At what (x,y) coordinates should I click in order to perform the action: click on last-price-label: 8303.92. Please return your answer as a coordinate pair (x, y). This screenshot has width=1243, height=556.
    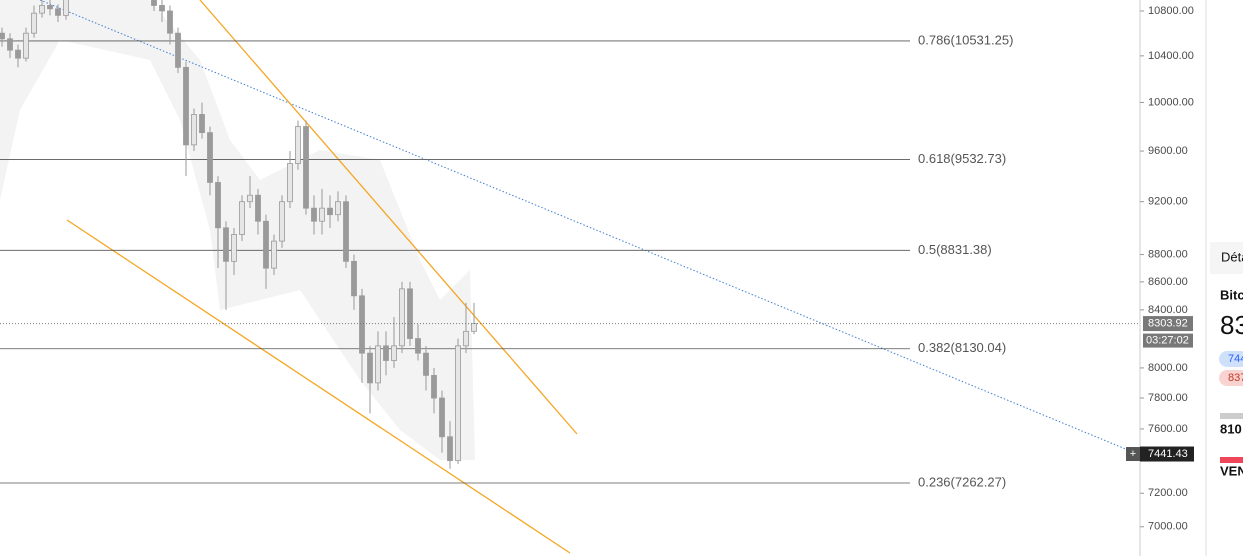
    Looking at the image, I should click on (1168, 323).